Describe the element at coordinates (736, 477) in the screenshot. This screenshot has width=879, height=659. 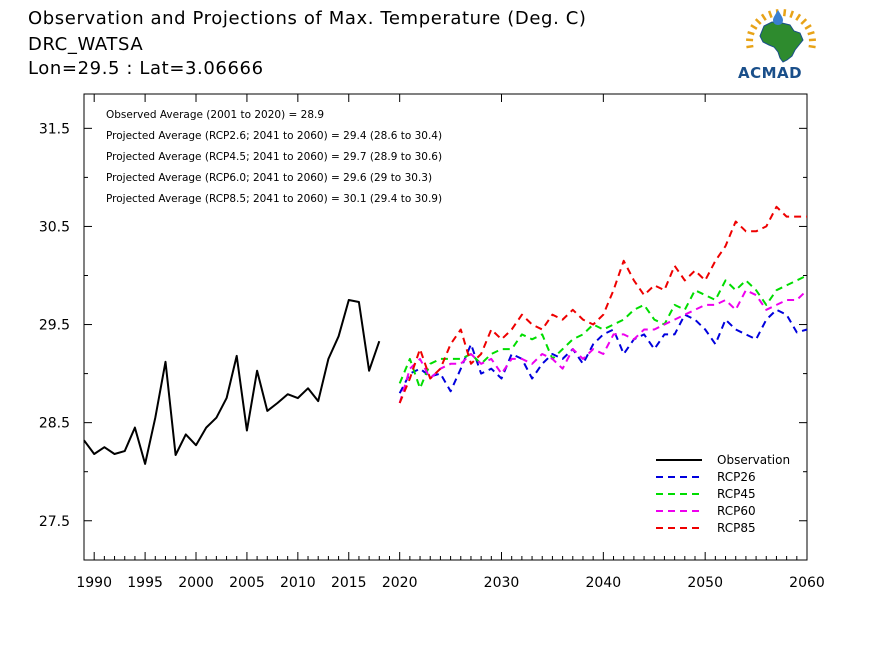
I see `legend-label: RCP26` at that location.